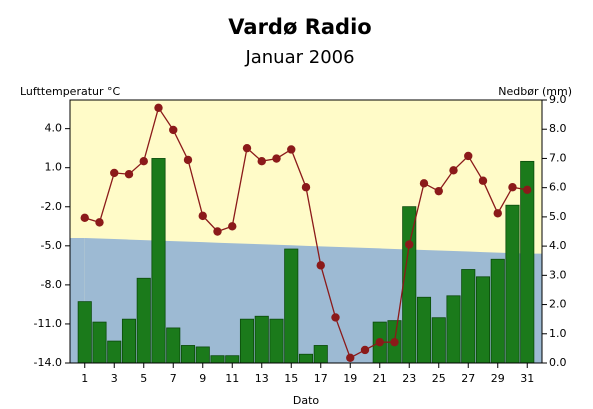 Image resolution: width=593 pixels, height=409 pixels. Describe the element at coordinates (558, 362) in the screenshot. I see `y2-tick-label: 0.0` at that location.